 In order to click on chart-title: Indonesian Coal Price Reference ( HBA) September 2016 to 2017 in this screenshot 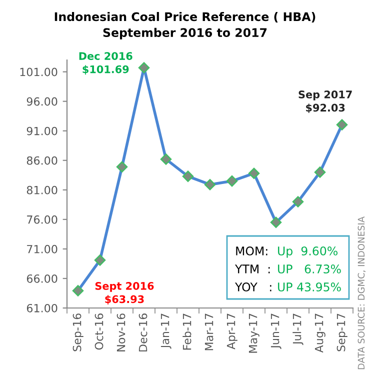, I will do `click(185, 26)`.